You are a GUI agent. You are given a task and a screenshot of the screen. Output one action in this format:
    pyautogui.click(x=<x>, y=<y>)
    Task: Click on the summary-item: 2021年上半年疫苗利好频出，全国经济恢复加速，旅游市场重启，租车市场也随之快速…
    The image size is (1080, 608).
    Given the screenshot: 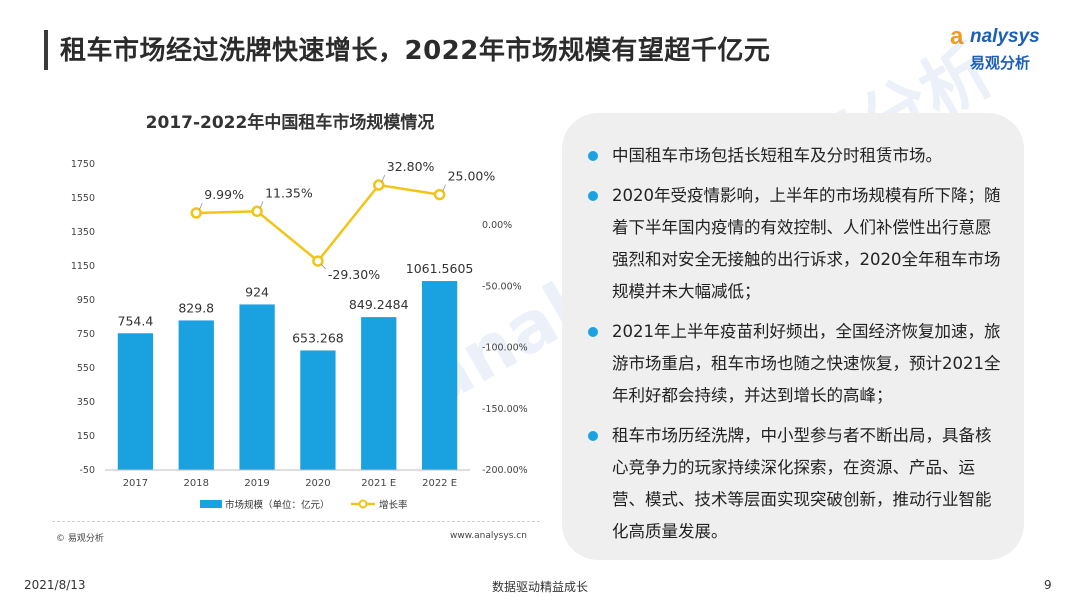 What is the action you would take?
    pyautogui.click(x=796, y=364)
    